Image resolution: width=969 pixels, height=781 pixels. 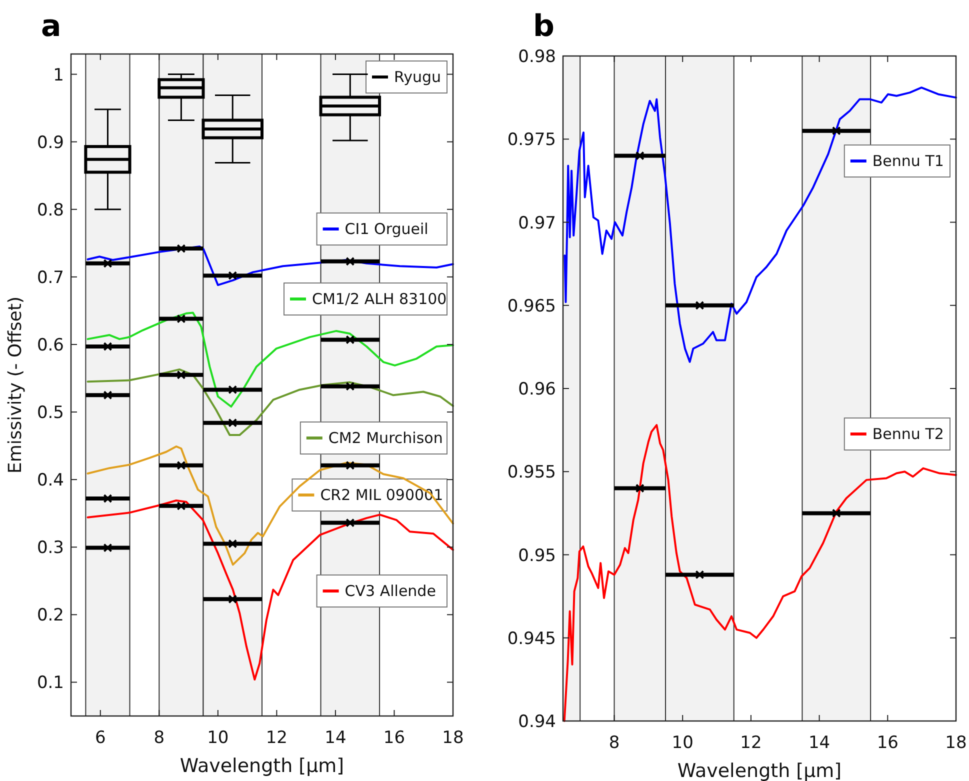 I want to click on y-tick-label: 0.95, so click(x=537, y=556).